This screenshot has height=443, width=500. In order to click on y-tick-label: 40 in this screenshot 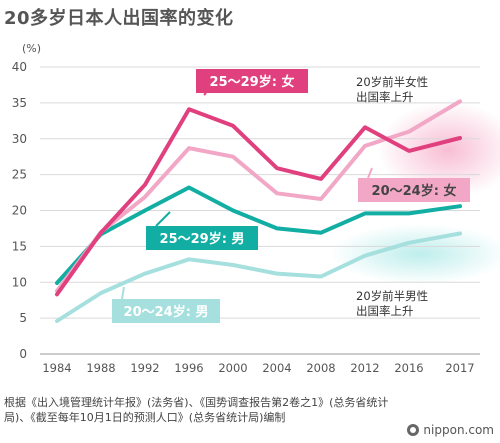, I will do `click(19, 67)`.